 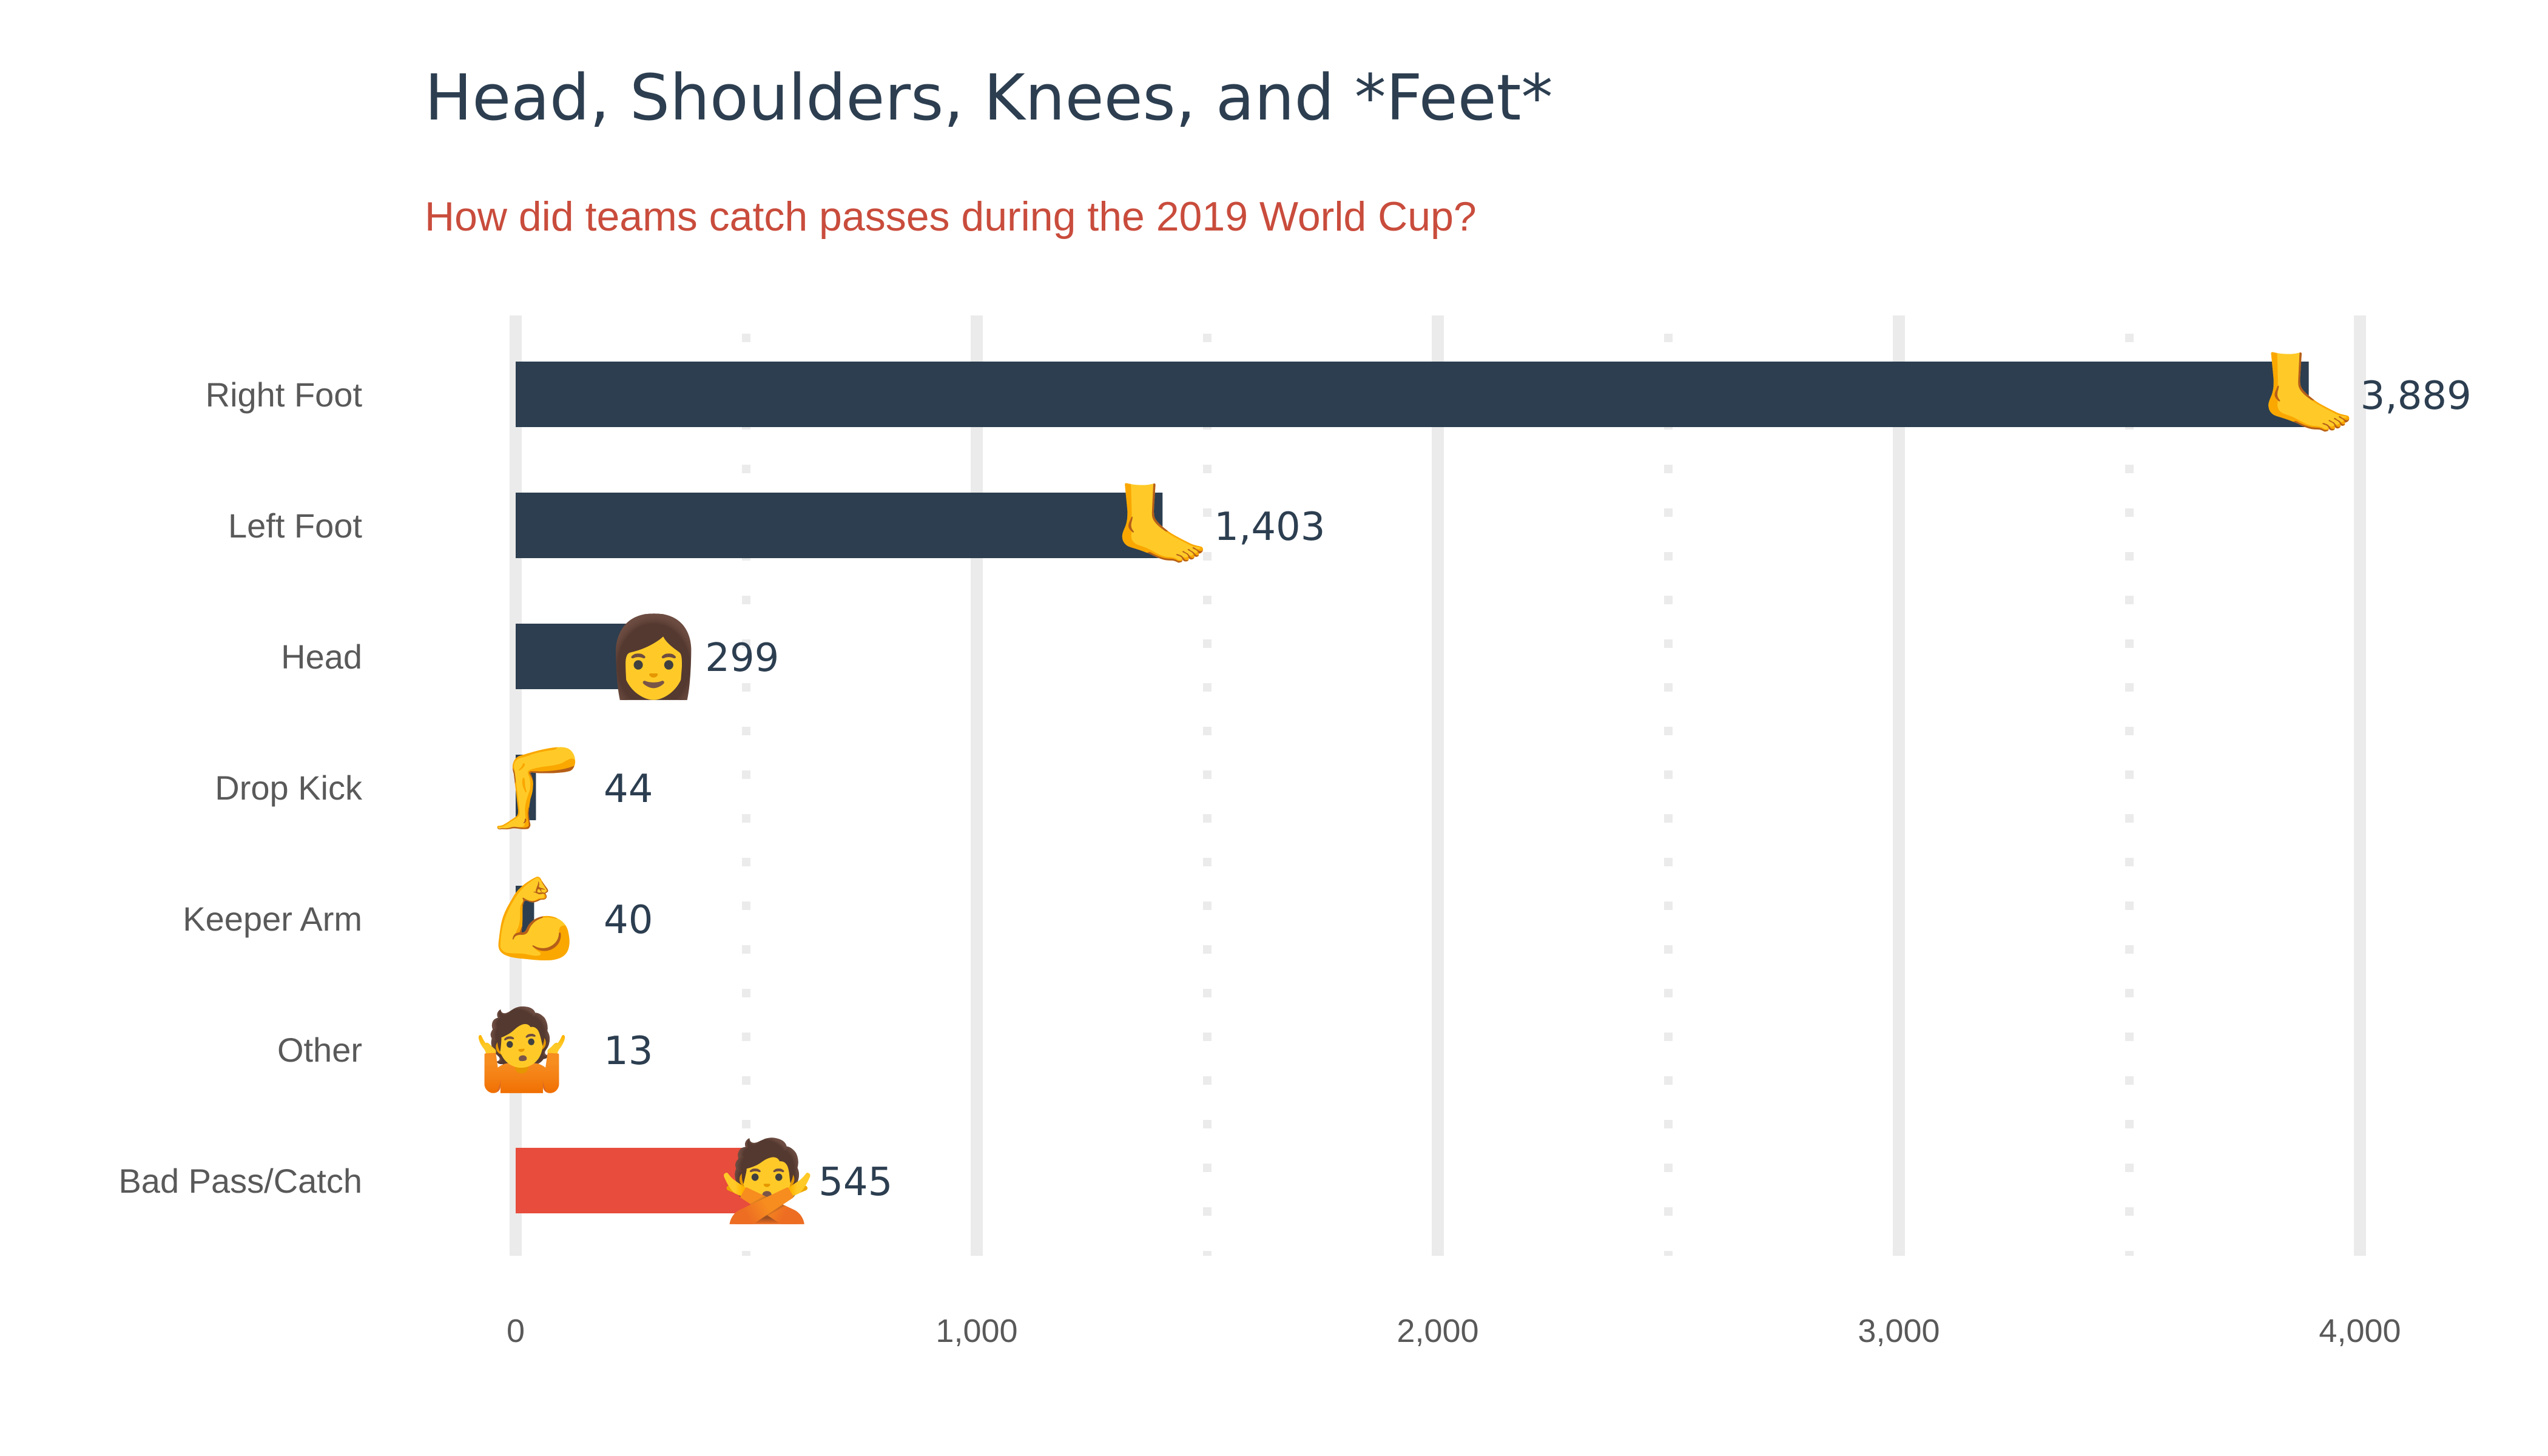 What do you see at coordinates (240, 1181) in the screenshot?
I see `category-label: Bad Pass/Catch` at bounding box center [240, 1181].